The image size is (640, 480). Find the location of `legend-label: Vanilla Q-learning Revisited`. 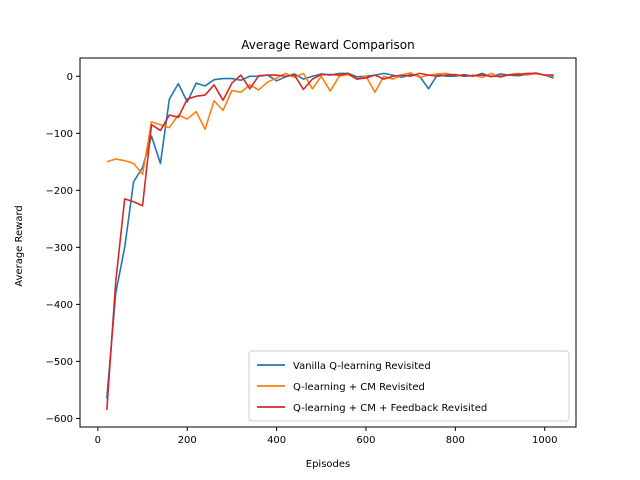

legend-label: Vanilla Q-learning Revisited is located at coordinates (362, 366).